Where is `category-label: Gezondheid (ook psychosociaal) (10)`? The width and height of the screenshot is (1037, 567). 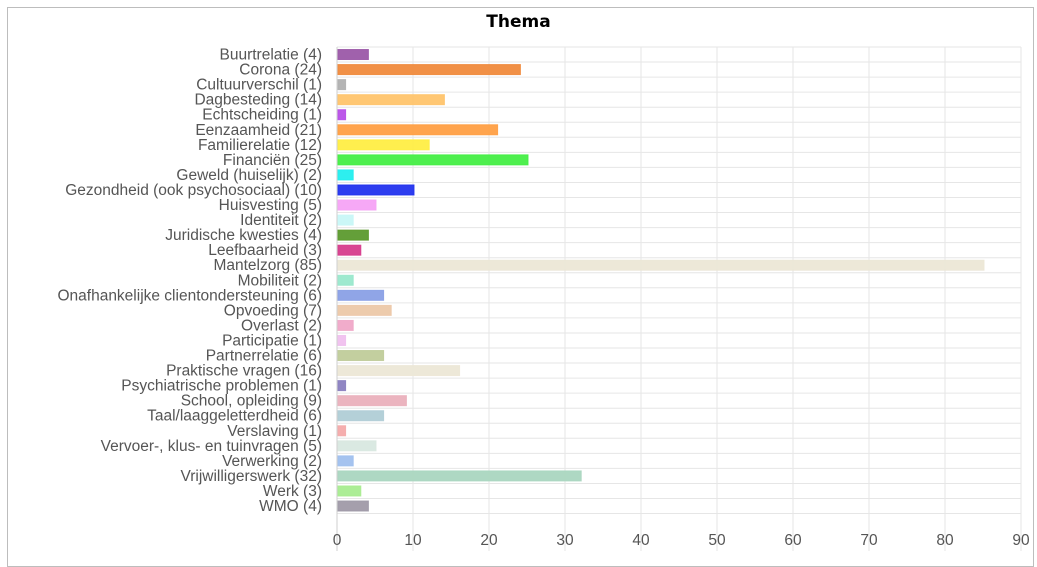
category-label: Gezondheid (ook psychosociaal) (10) is located at coordinates (193, 190).